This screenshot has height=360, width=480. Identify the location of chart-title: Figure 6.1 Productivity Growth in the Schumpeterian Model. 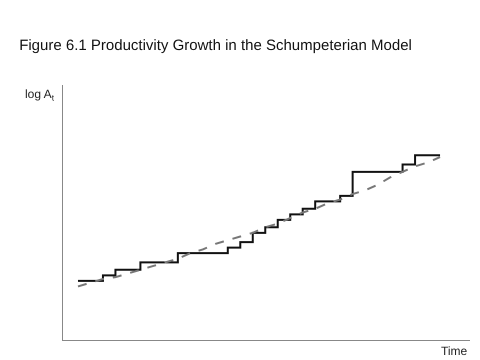
(215, 45).